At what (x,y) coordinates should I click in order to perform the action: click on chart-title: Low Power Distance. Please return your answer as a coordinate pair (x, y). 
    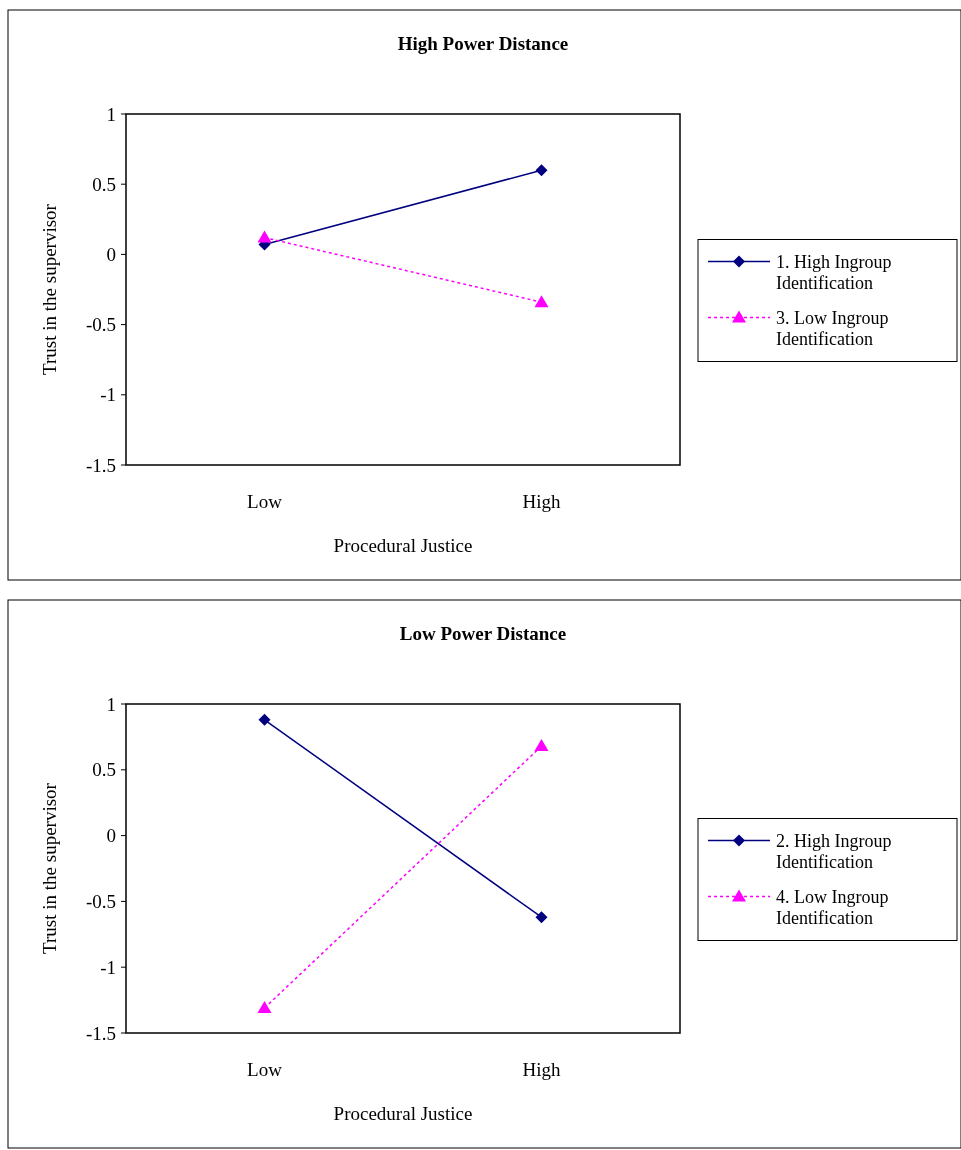
    Looking at the image, I should click on (483, 633).